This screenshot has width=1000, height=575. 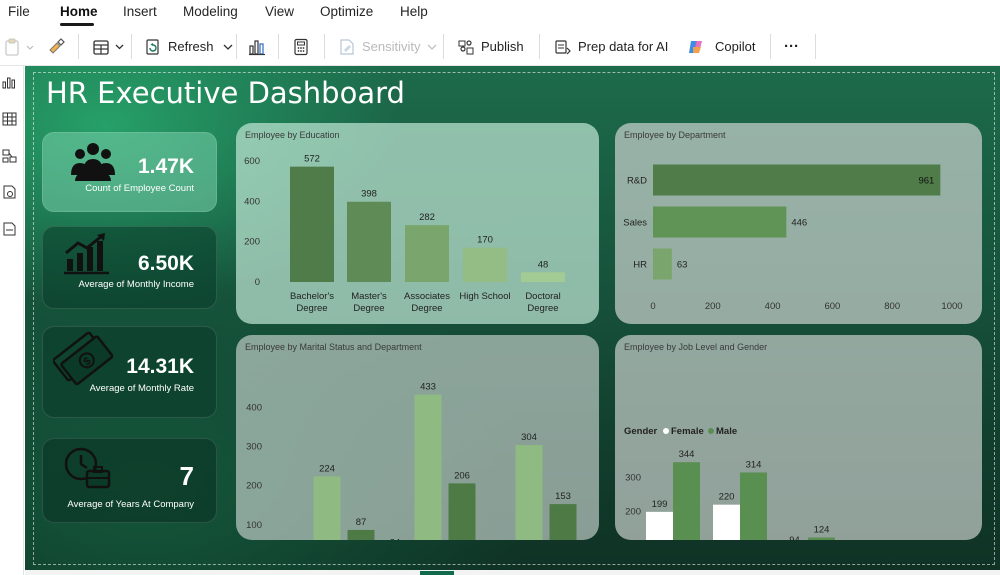 I want to click on data-label: 170, so click(x=485, y=240).